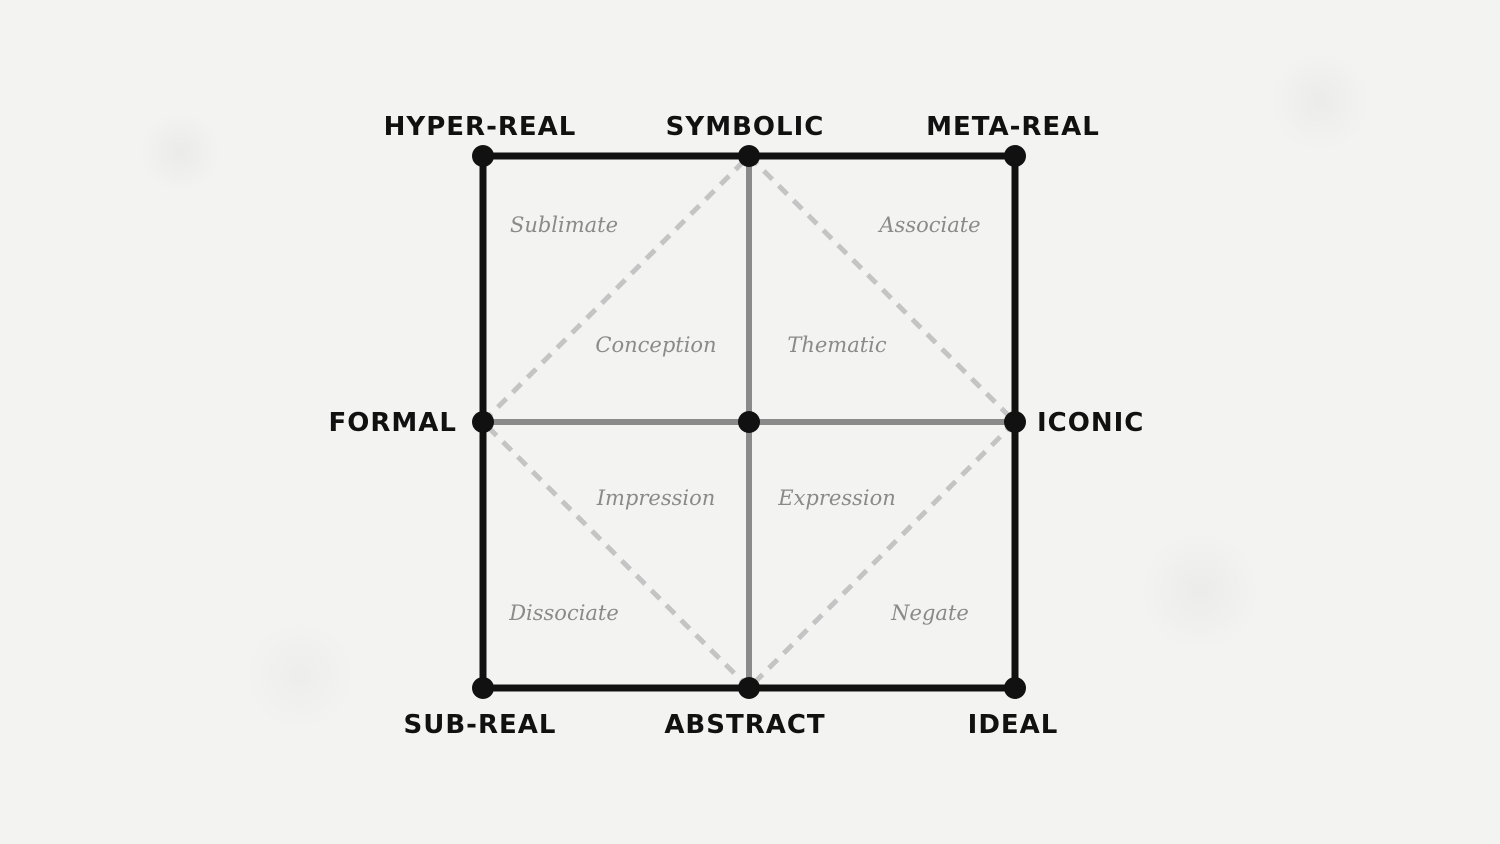 The height and width of the screenshot is (844, 1500). What do you see at coordinates (1013, 127) in the screenshot?
I see `label-meta-real: META-REAL` at bounding box center [1013, 127].